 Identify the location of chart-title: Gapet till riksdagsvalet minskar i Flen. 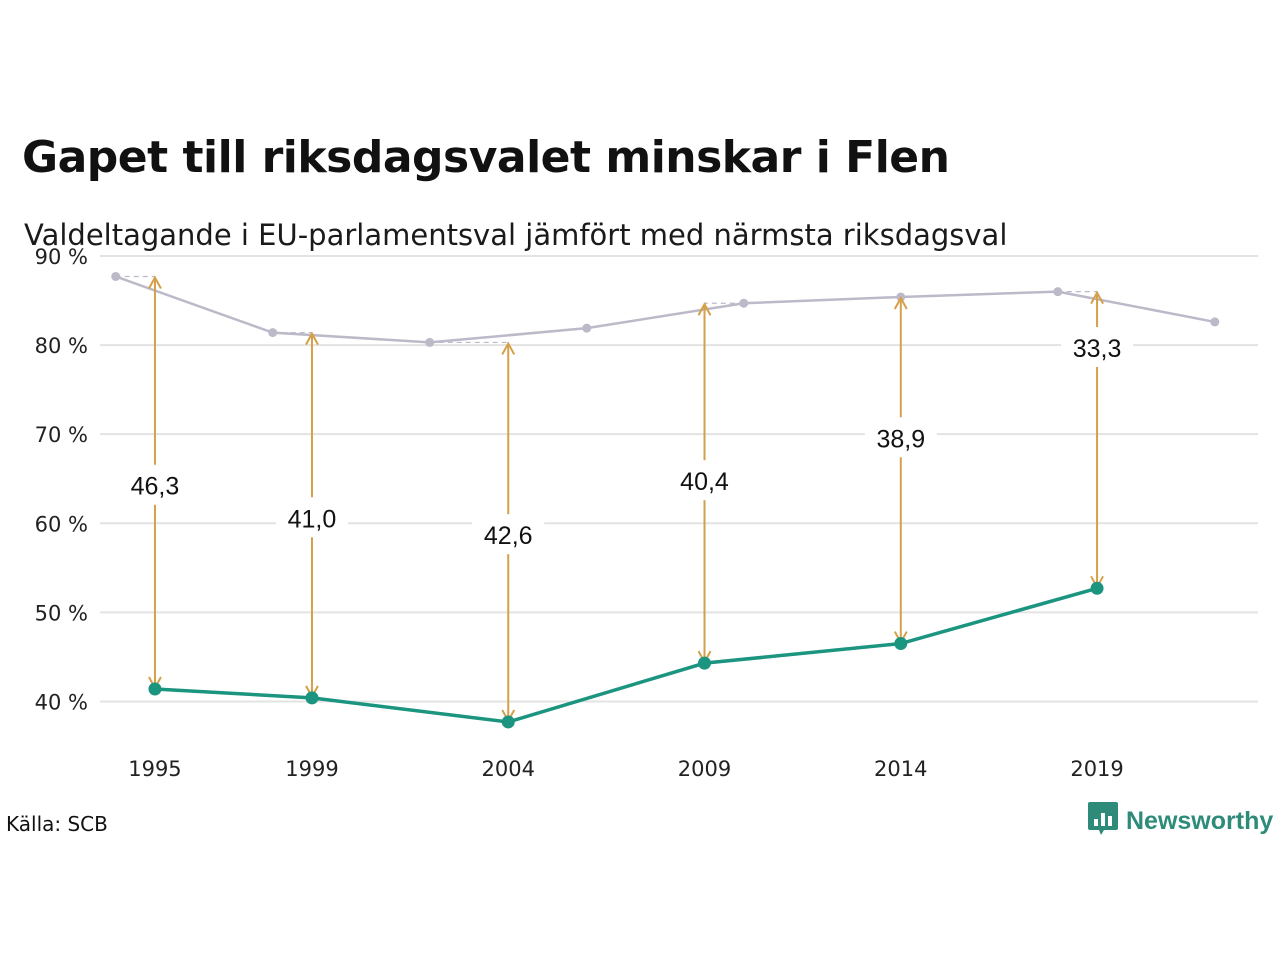
(486, 157).